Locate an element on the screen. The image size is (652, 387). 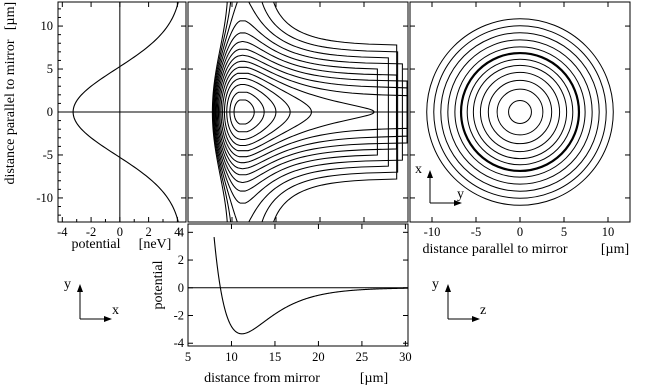
bottom-ytick-label: 2 is located at coordinates (181, 260).